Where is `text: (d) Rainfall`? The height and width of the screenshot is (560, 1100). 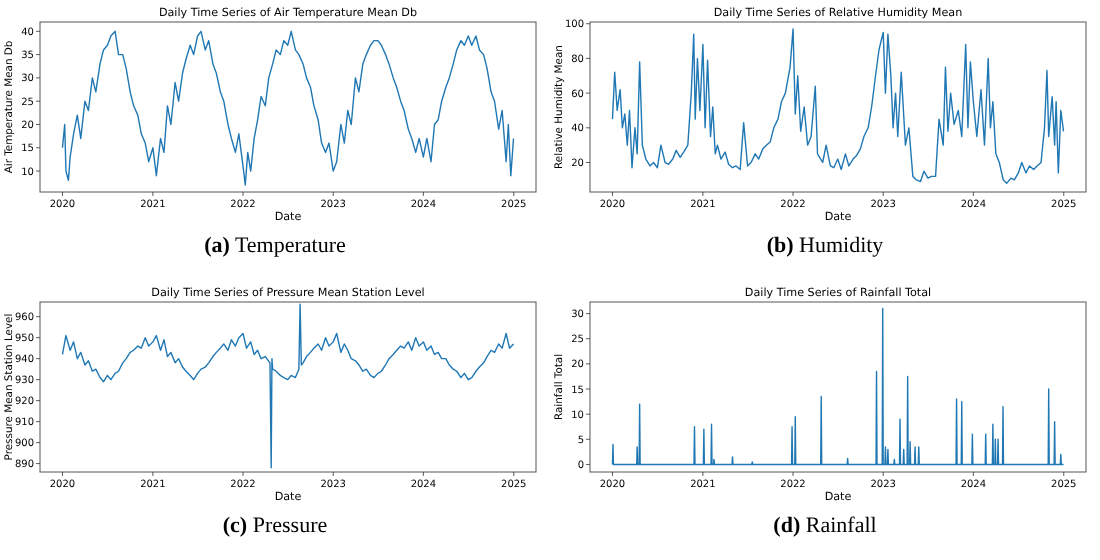 text: (d) Rainfall is located at coordinates (825, 526).